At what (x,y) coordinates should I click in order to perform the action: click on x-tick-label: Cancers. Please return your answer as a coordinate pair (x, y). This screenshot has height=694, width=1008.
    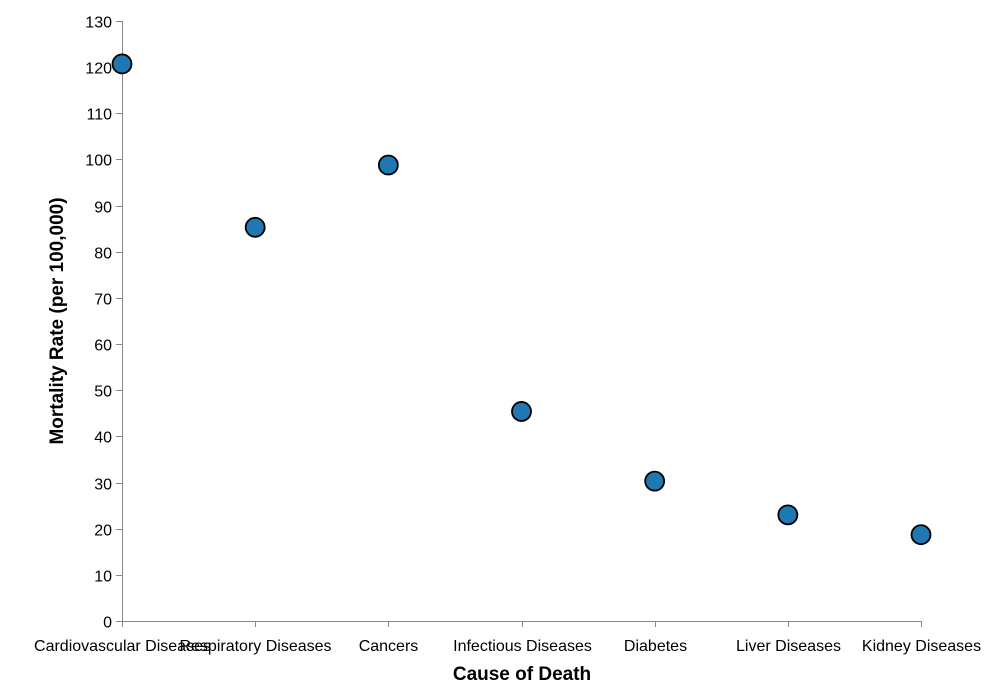
    Looking at the image, I should click on (389, 646).